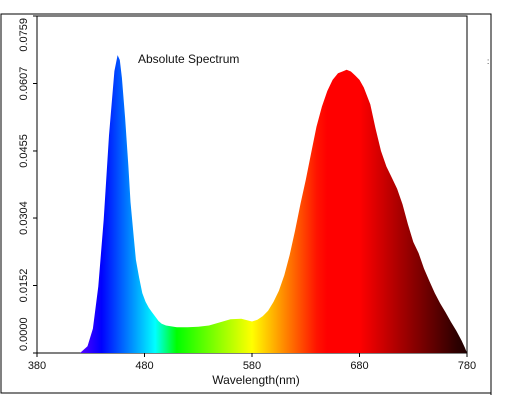 The width and height of the screenshot is (507, 409). What do you see at coordinates (37, 366) in the screenshot?
I see `x-tick-label: 380` at bounding box center [37, 366].